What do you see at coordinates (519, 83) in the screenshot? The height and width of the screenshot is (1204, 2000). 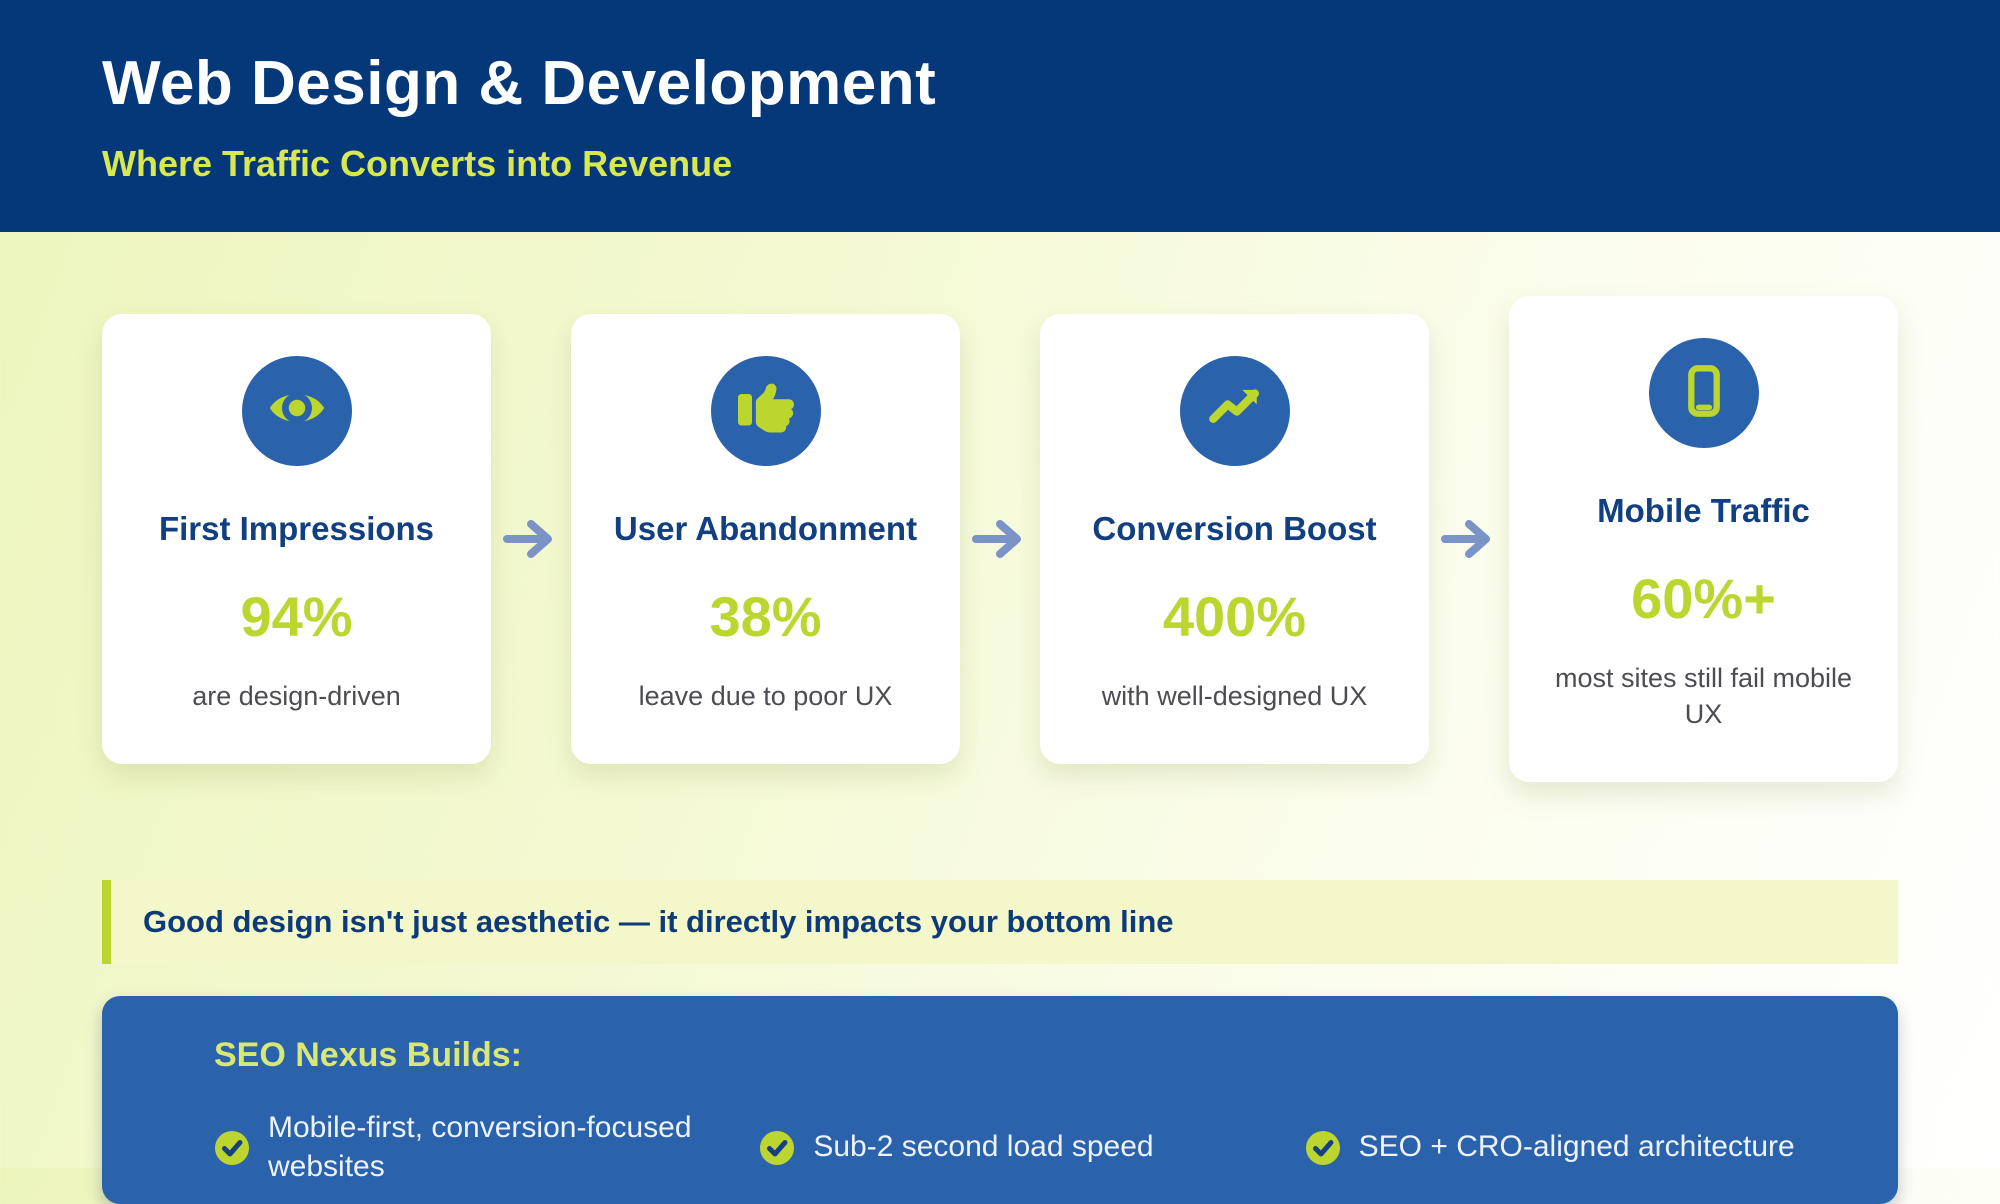 I see `page-title: Web Design & Development` at bounding box center [519, 83].